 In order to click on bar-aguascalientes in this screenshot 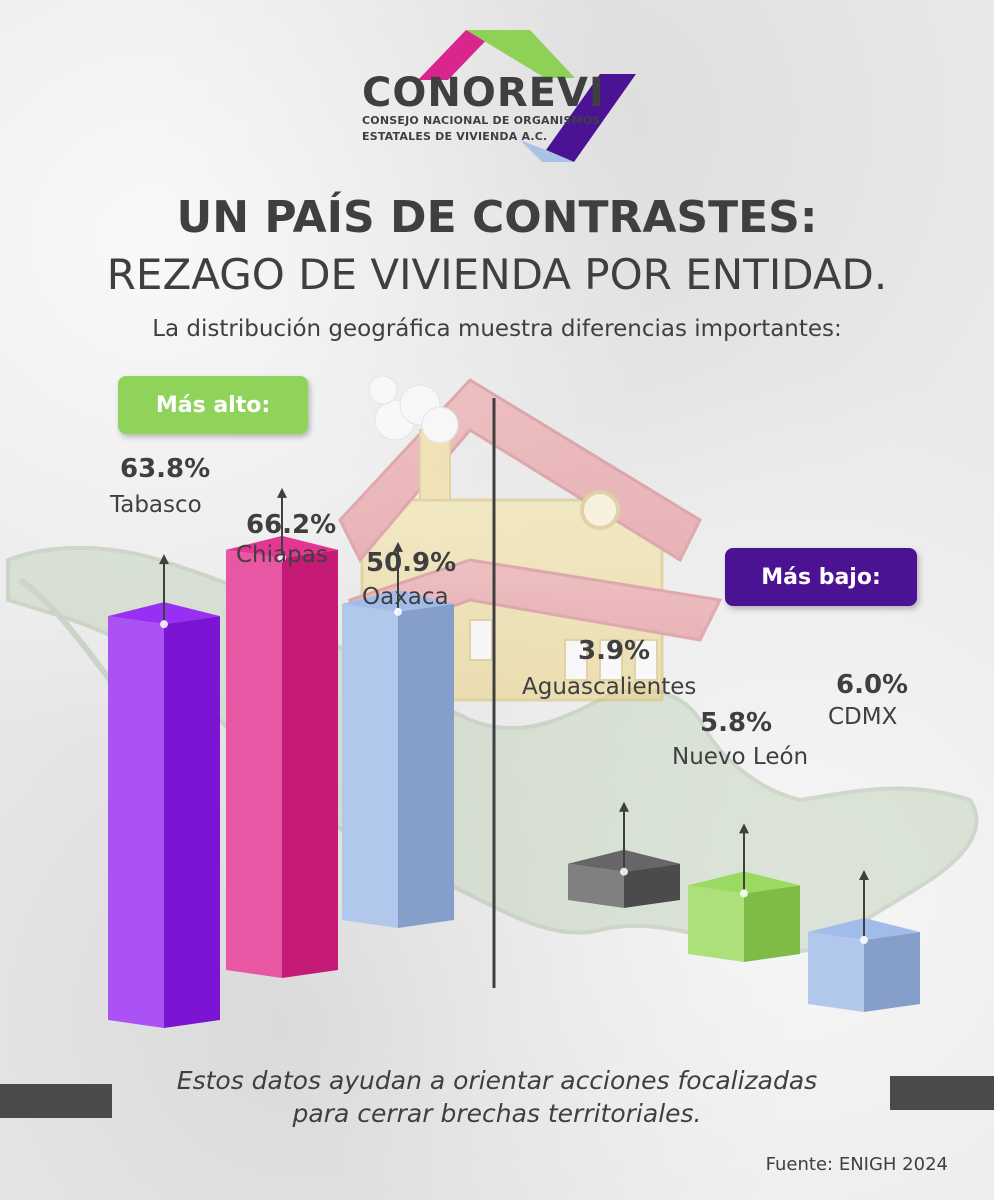, I will do `click(624, 854)`.